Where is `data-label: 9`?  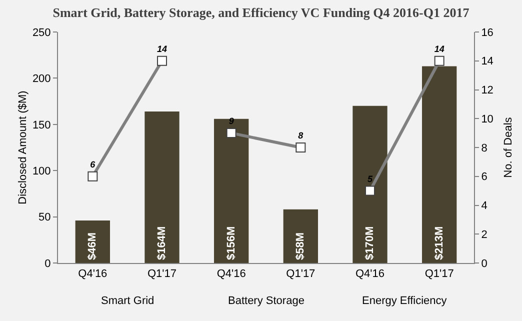
data-label: 9 is located at coordinates (231, 121).